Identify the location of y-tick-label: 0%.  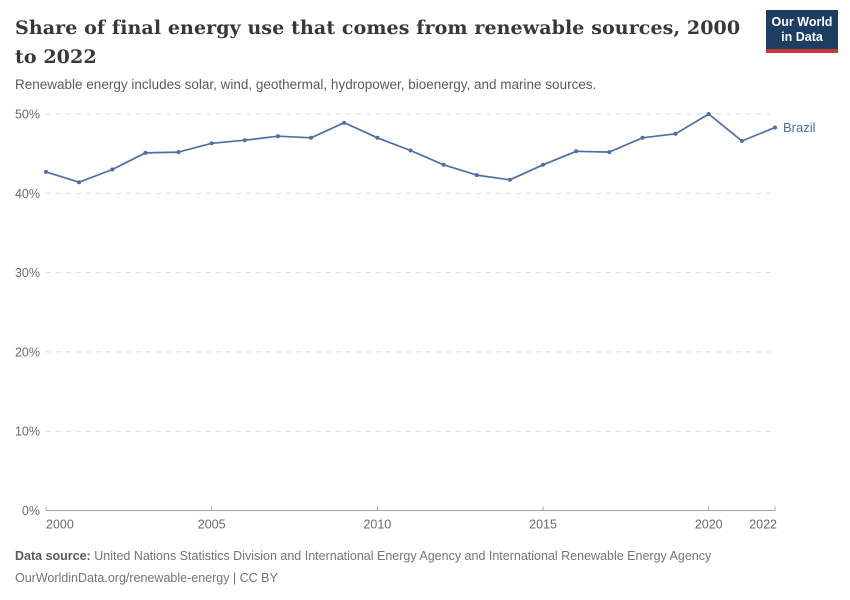
(31, 511).